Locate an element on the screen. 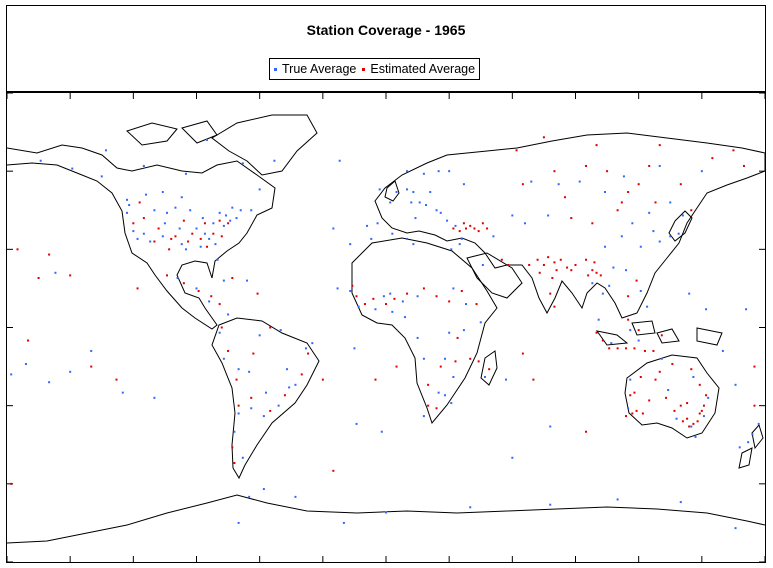 This screenshot has width=773, height=568. legend-marker-true-average is located at coordinates (275, 69).